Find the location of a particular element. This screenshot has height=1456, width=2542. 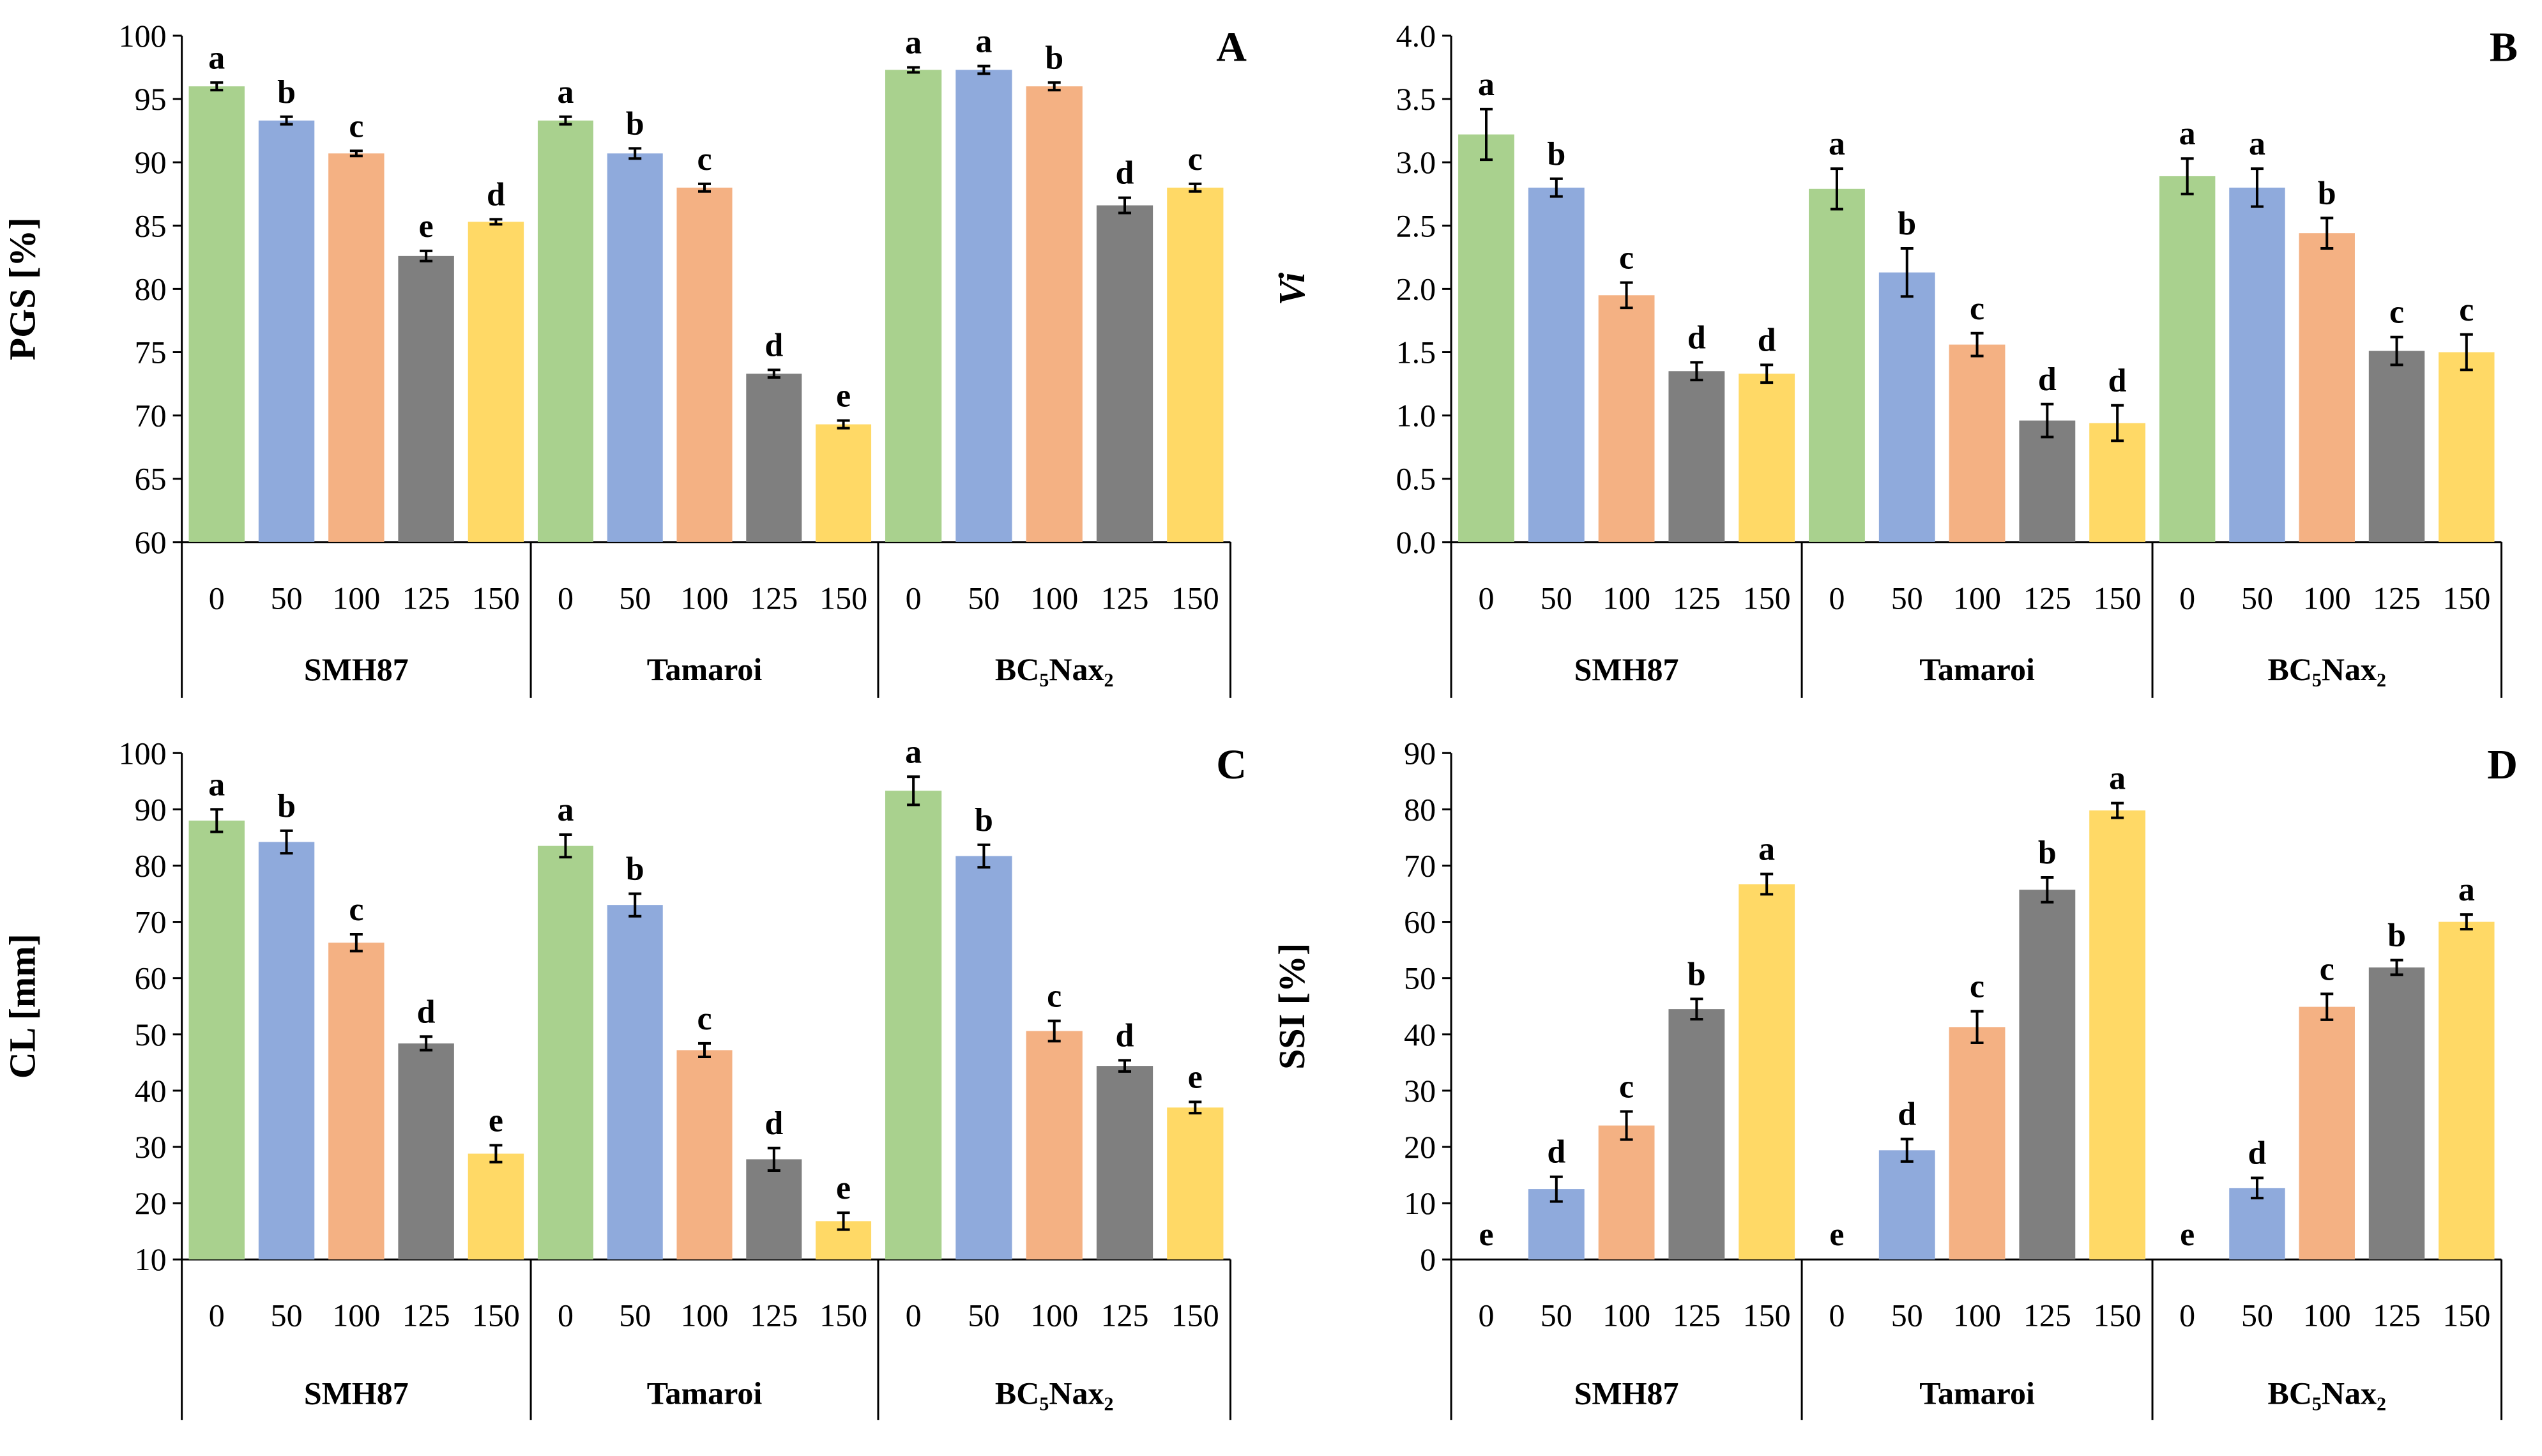

y-tick-label: 20 is located at coordinates (1420, 1147).